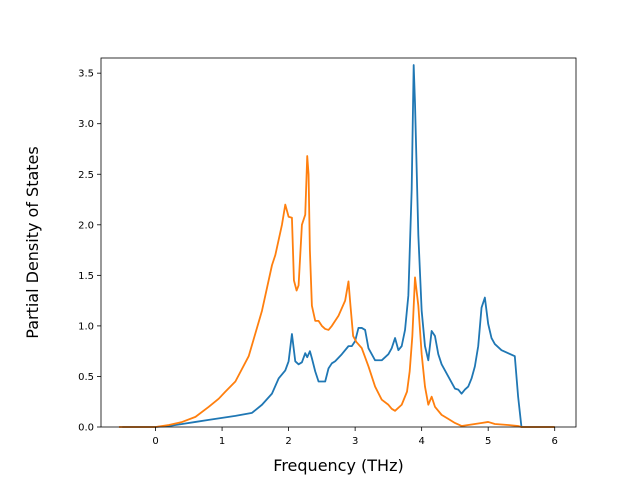 Image resolution: width=640 pixels, height=480 pixels. What do you see at coordinates (155, 441) in the screenshot?
I see `x-tick-label: 0` at bounding box center [155, 441].